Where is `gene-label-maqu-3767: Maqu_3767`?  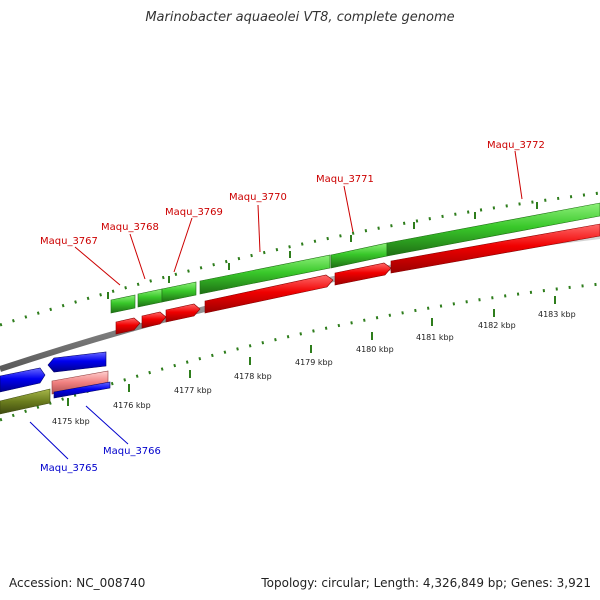
gene-label-maqu-3767: Maqu_3767 is located at coordinates (69, 241).